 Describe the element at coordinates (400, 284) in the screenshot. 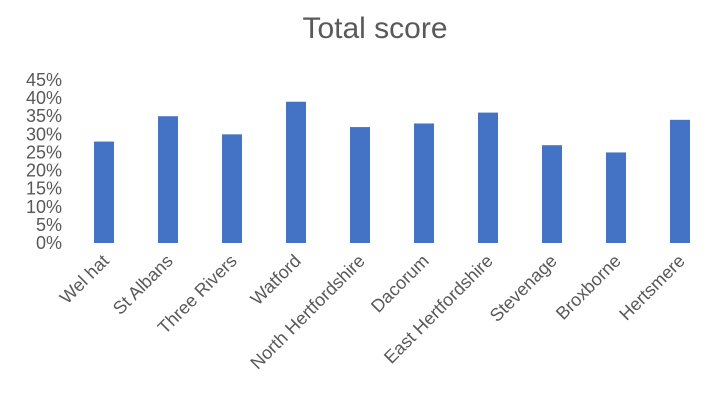

I see `x-tick-label: Dacorum` at that location.